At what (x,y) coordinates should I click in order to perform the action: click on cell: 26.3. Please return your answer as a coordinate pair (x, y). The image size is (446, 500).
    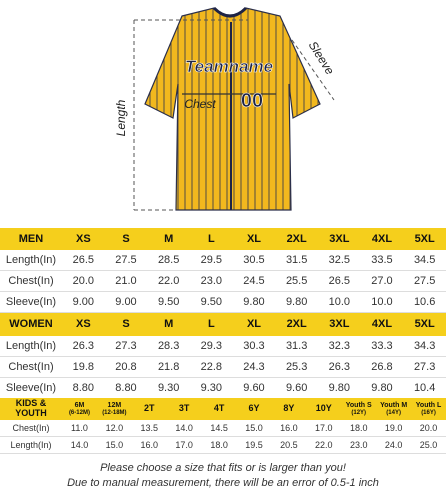
    Looking at the image, I should click on (83, 346).